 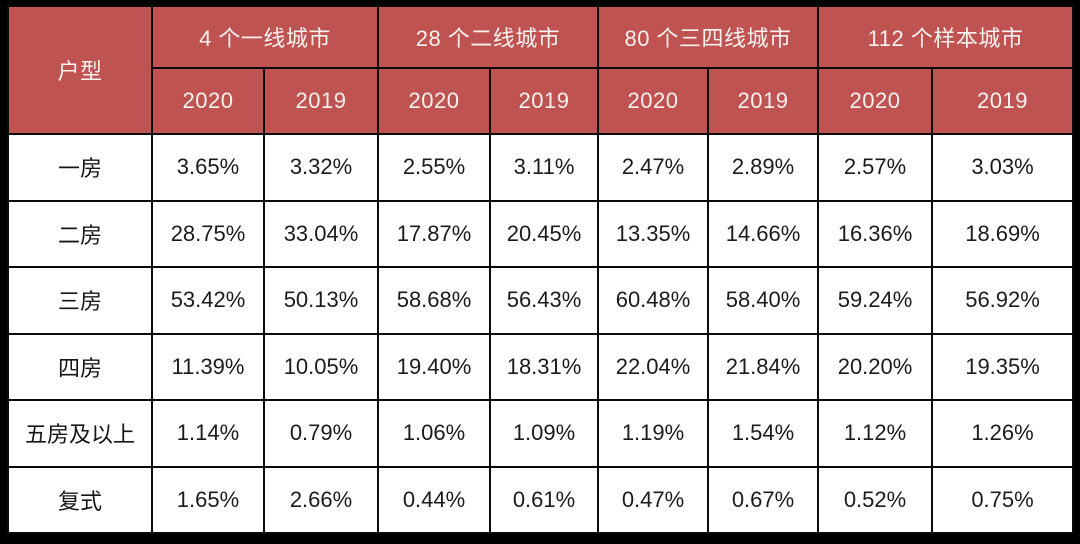 I want to click on table-cell: 0.52%, so click(x=875, y=499).